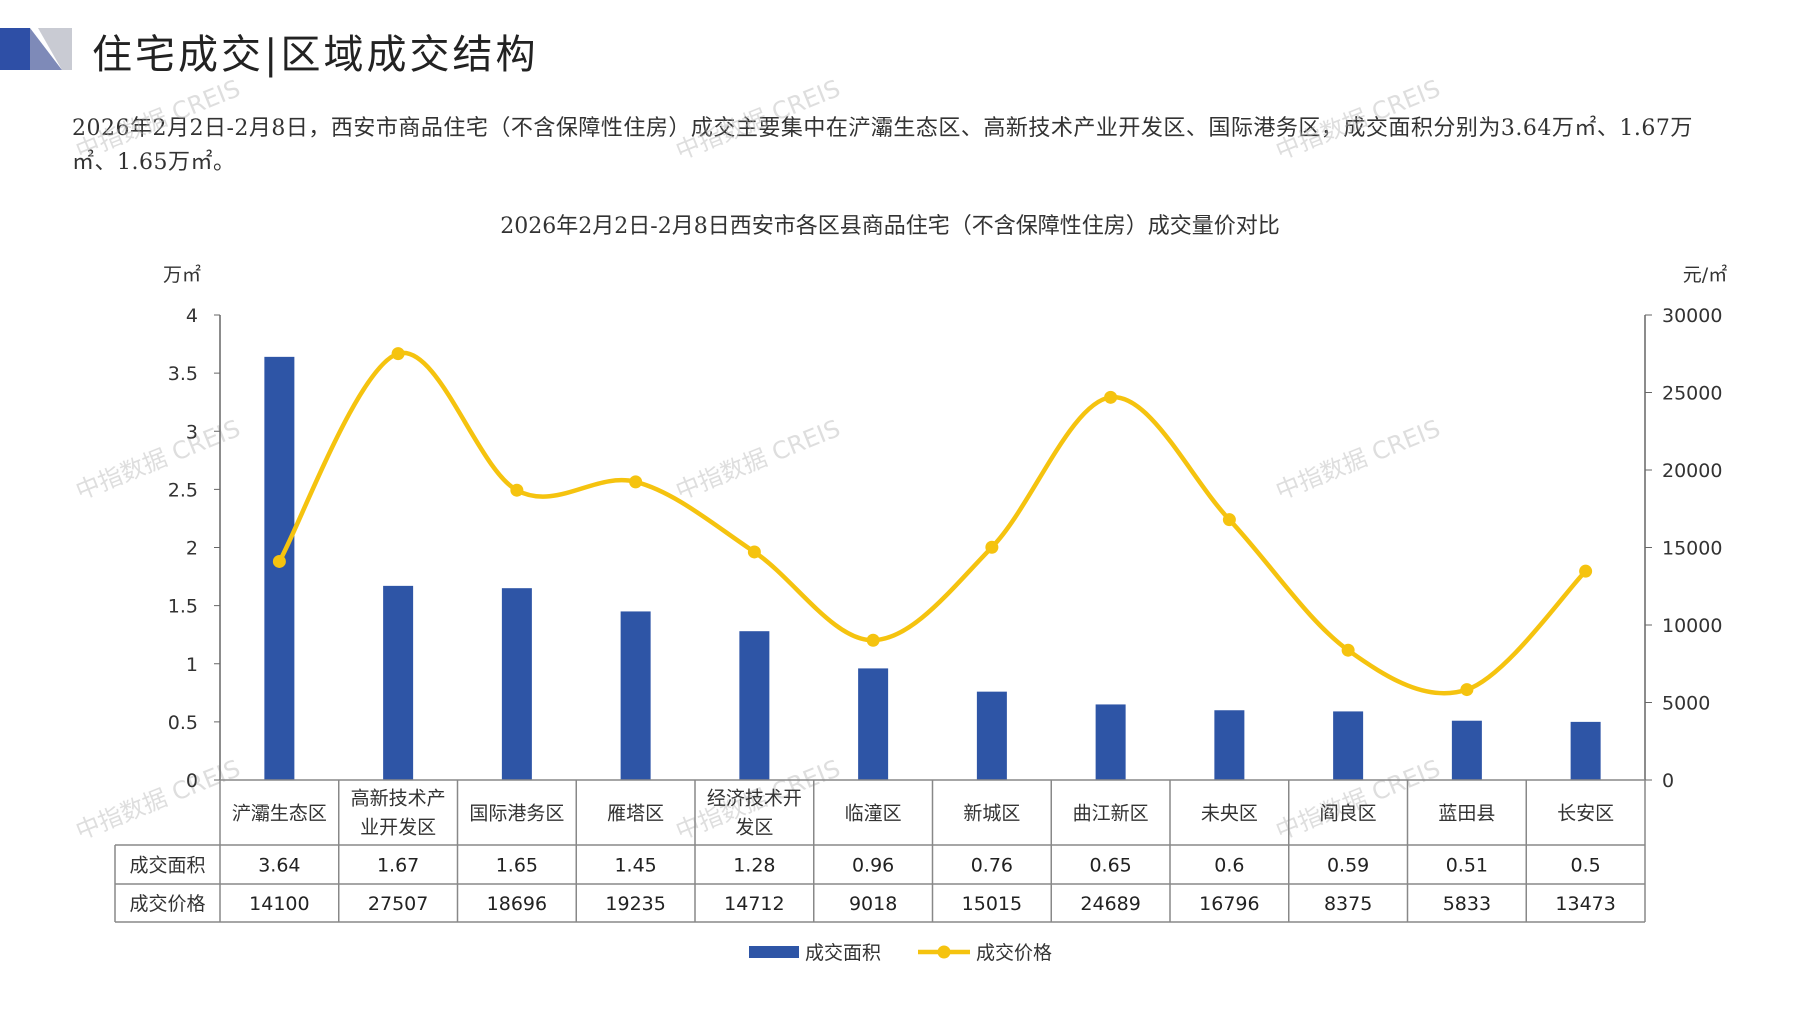  I want to click on category-label: 阎良区, so click(1348, 814).